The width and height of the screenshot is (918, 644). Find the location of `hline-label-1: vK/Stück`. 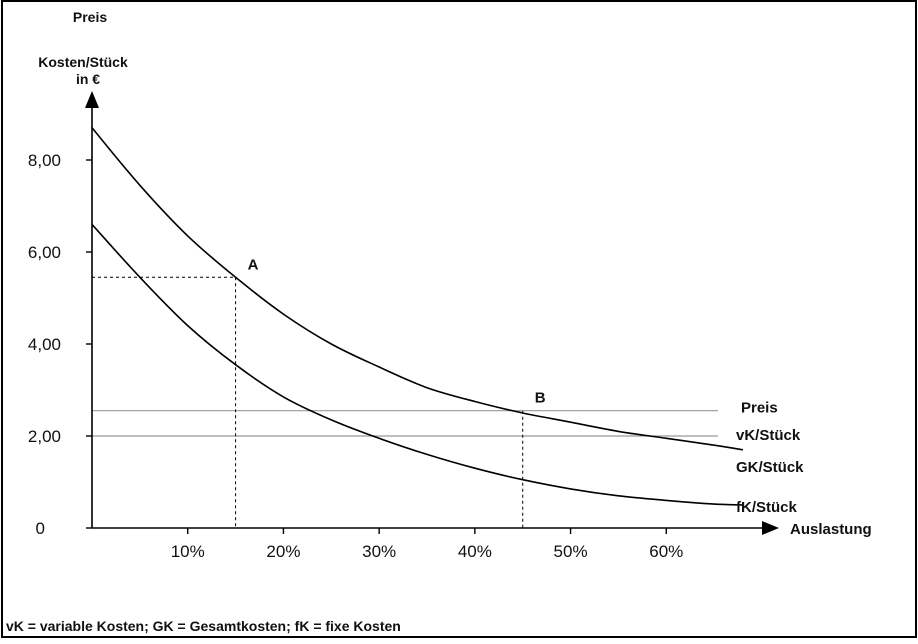

hline-label-1: vK/Stück is located at coordinates (768, 435).